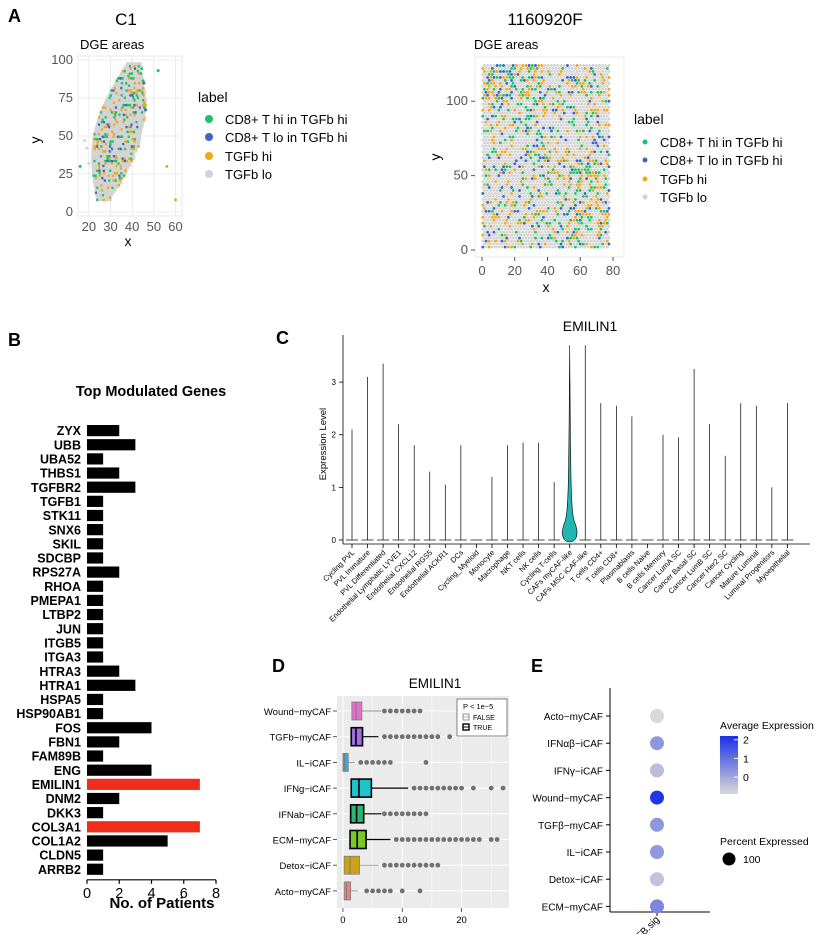  Describe the element at coordinates (537, 666) in the screenshot. I see `panel-label-e: E` at that location.